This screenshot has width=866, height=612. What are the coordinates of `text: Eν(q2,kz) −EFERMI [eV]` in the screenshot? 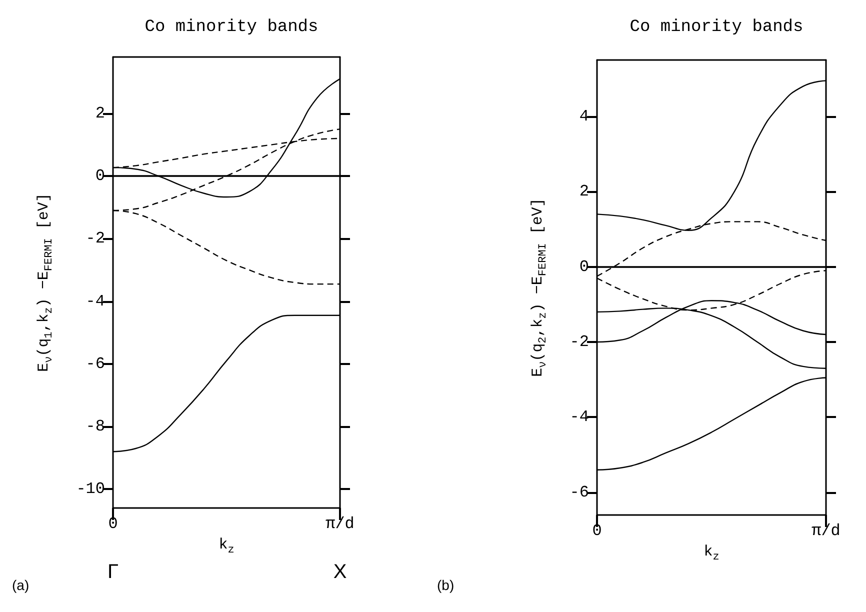 It's located at (540, 287).